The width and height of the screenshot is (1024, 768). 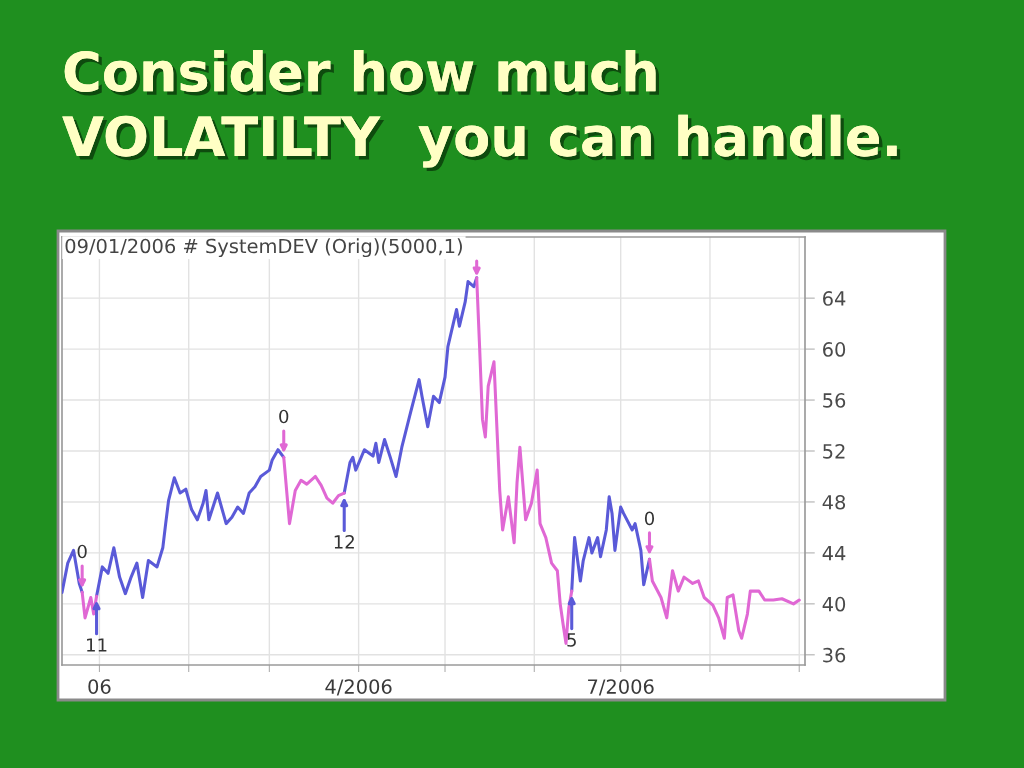 I want to click on y-tick-label: 40, so click(x=834, y=604).